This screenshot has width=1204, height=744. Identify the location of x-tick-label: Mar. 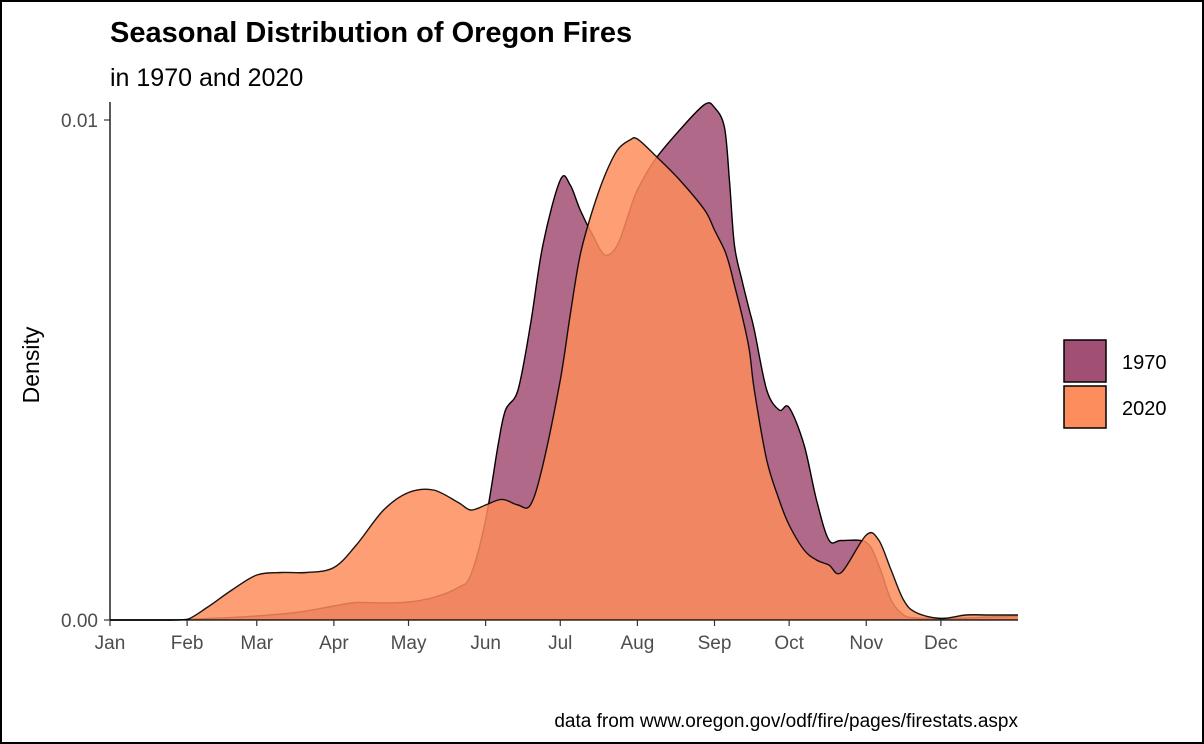
(256, 643).